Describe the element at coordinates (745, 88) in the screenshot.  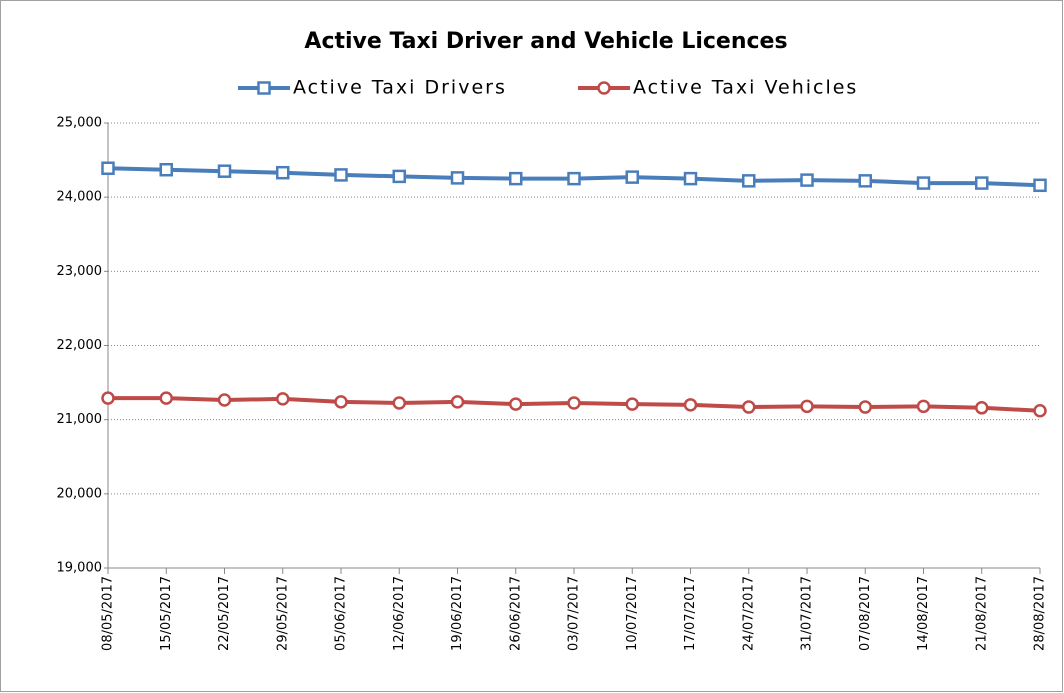
I see `legend-label: Active Taxi Vehicles` at that location.